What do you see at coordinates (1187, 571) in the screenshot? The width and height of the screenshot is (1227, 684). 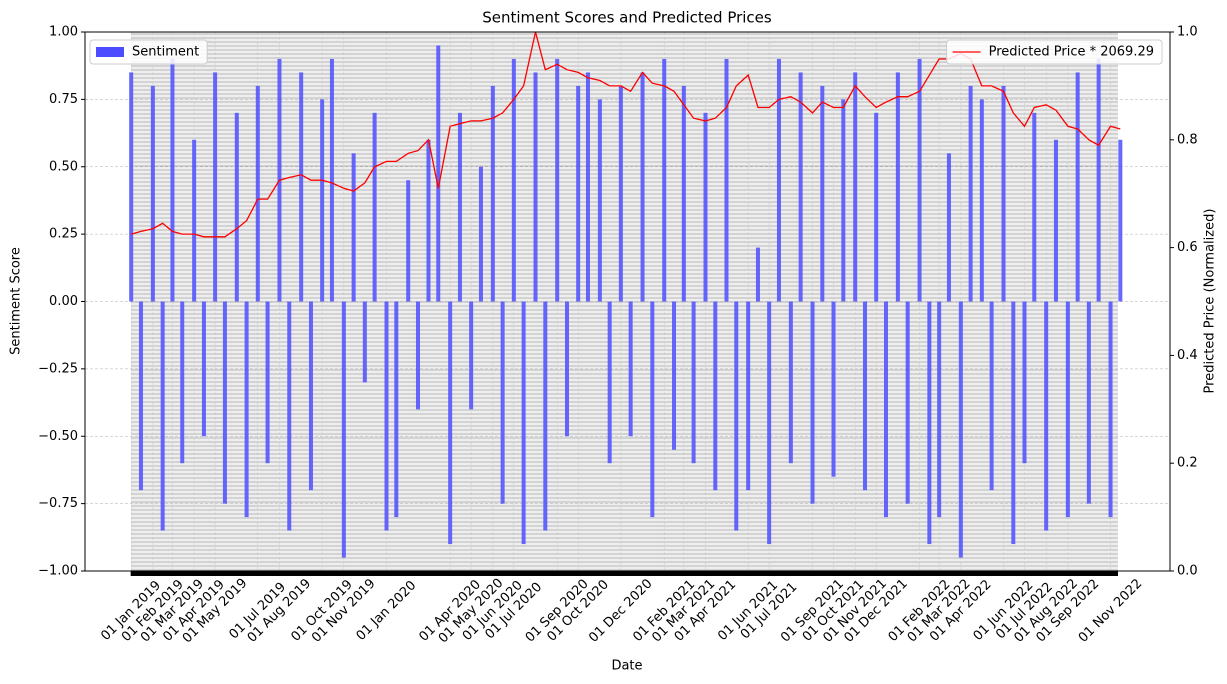 I see `y2-tick-label: 0.0` at bounding box center [1187, 571].